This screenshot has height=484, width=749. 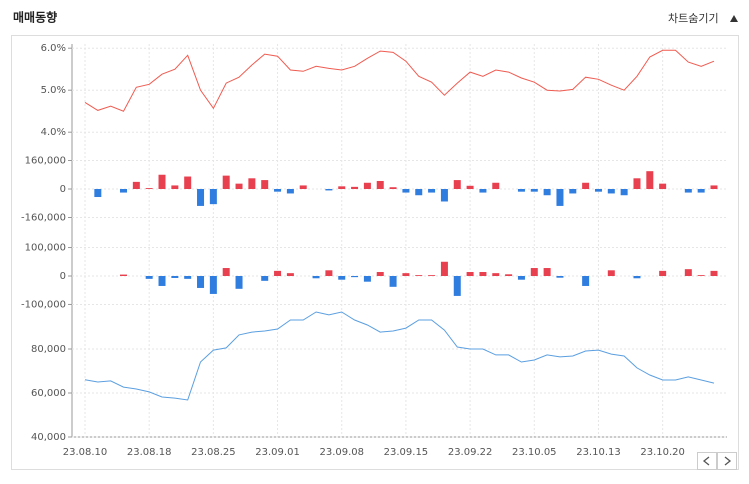 I want to click on prev-icon, so click(x=706, y=461).